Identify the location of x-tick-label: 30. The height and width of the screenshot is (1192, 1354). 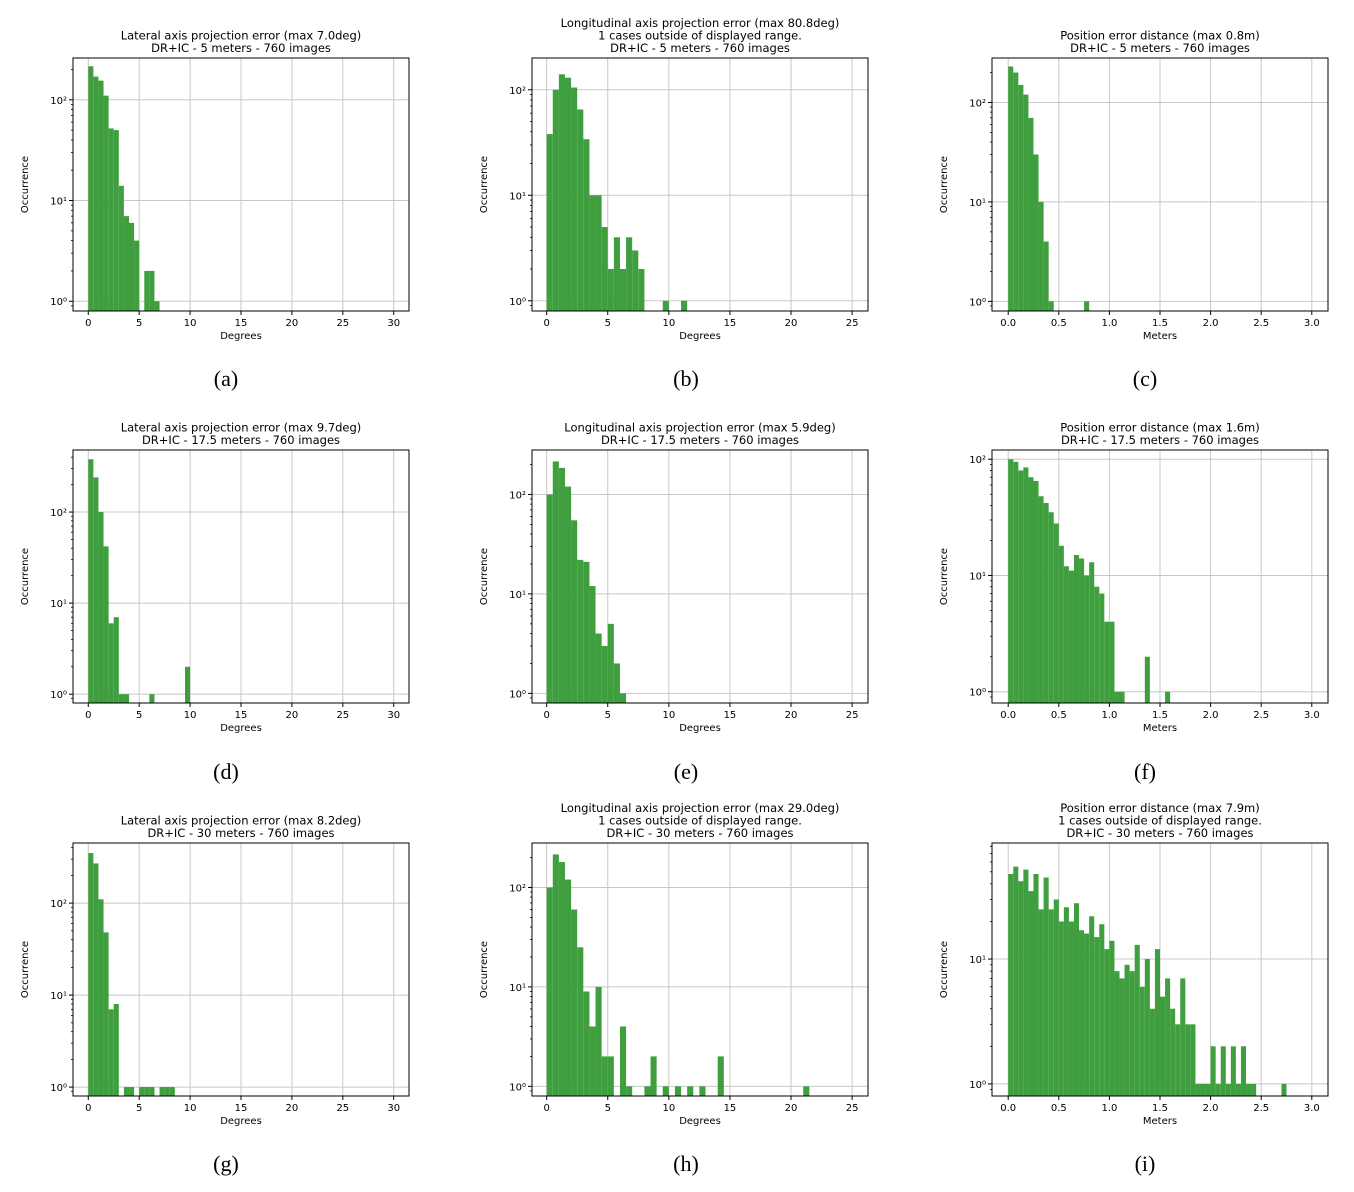
(393, 323).